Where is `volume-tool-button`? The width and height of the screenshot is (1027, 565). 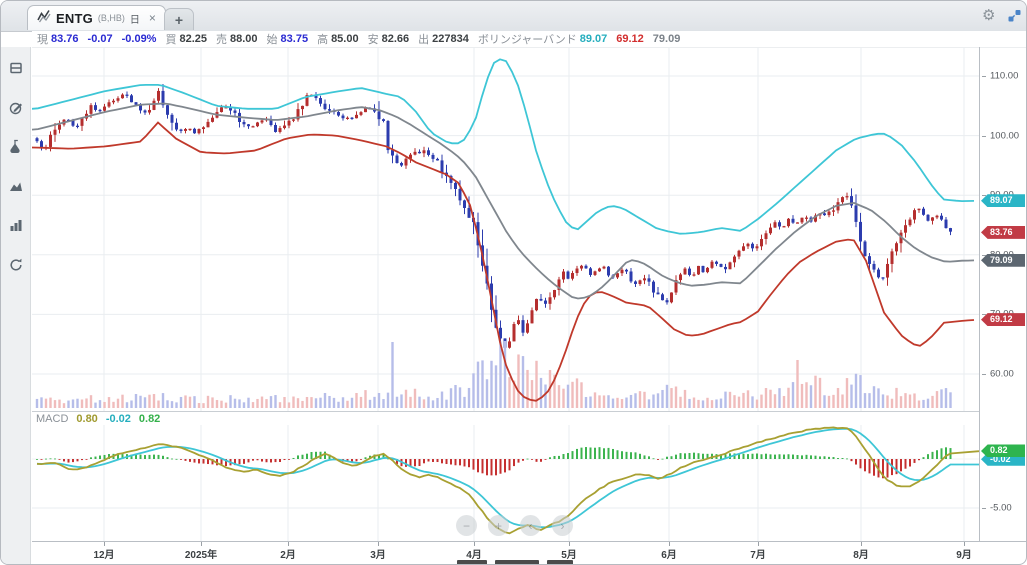
volume-tool-button is located at coordinates (16, 225).